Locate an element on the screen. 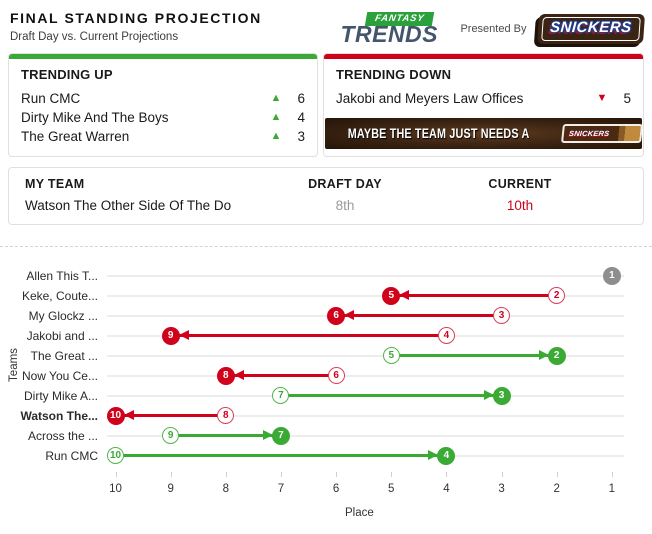 Image resolution: width=652 pixels, height=534 pixels. x-axis-tick-label: 5 is located at coordinates (391, 488).